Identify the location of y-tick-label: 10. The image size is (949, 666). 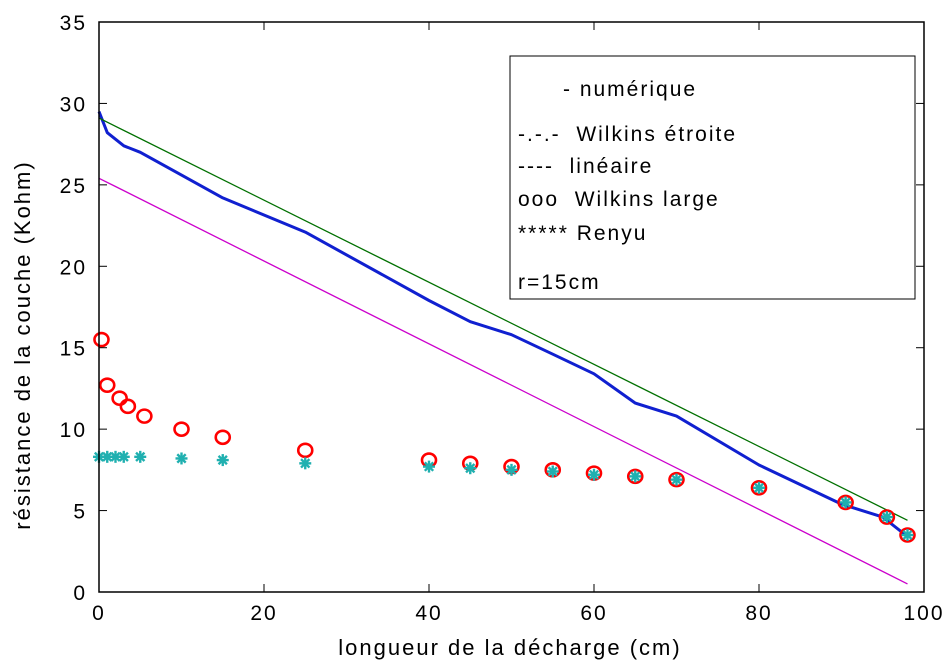
(73, 430).